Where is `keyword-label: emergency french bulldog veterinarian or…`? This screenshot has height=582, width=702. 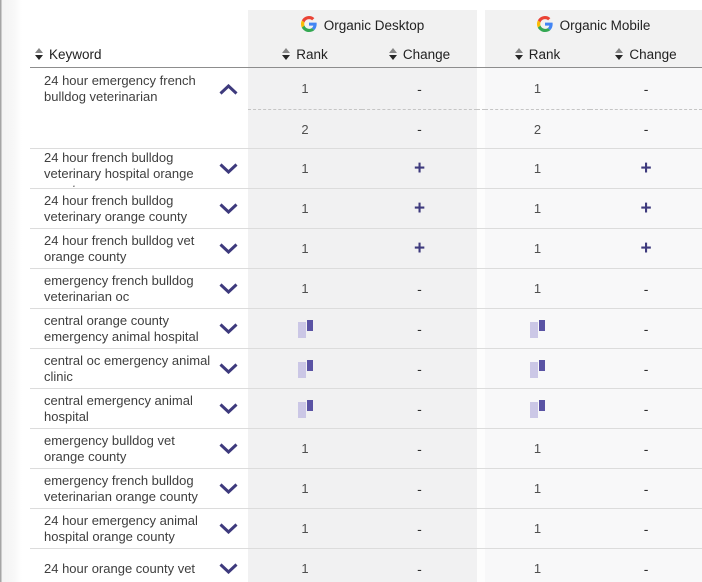 keyword-label: emergency french bulldog veterinarian or… is located at coordinates (121, 488).